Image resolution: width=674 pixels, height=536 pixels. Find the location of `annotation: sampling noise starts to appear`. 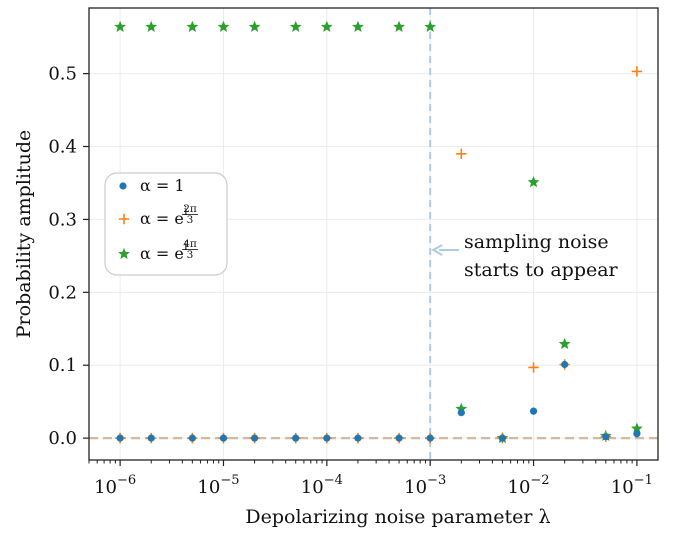

annotation: sampling noise starts to appear is located at coordinates (525, 256).